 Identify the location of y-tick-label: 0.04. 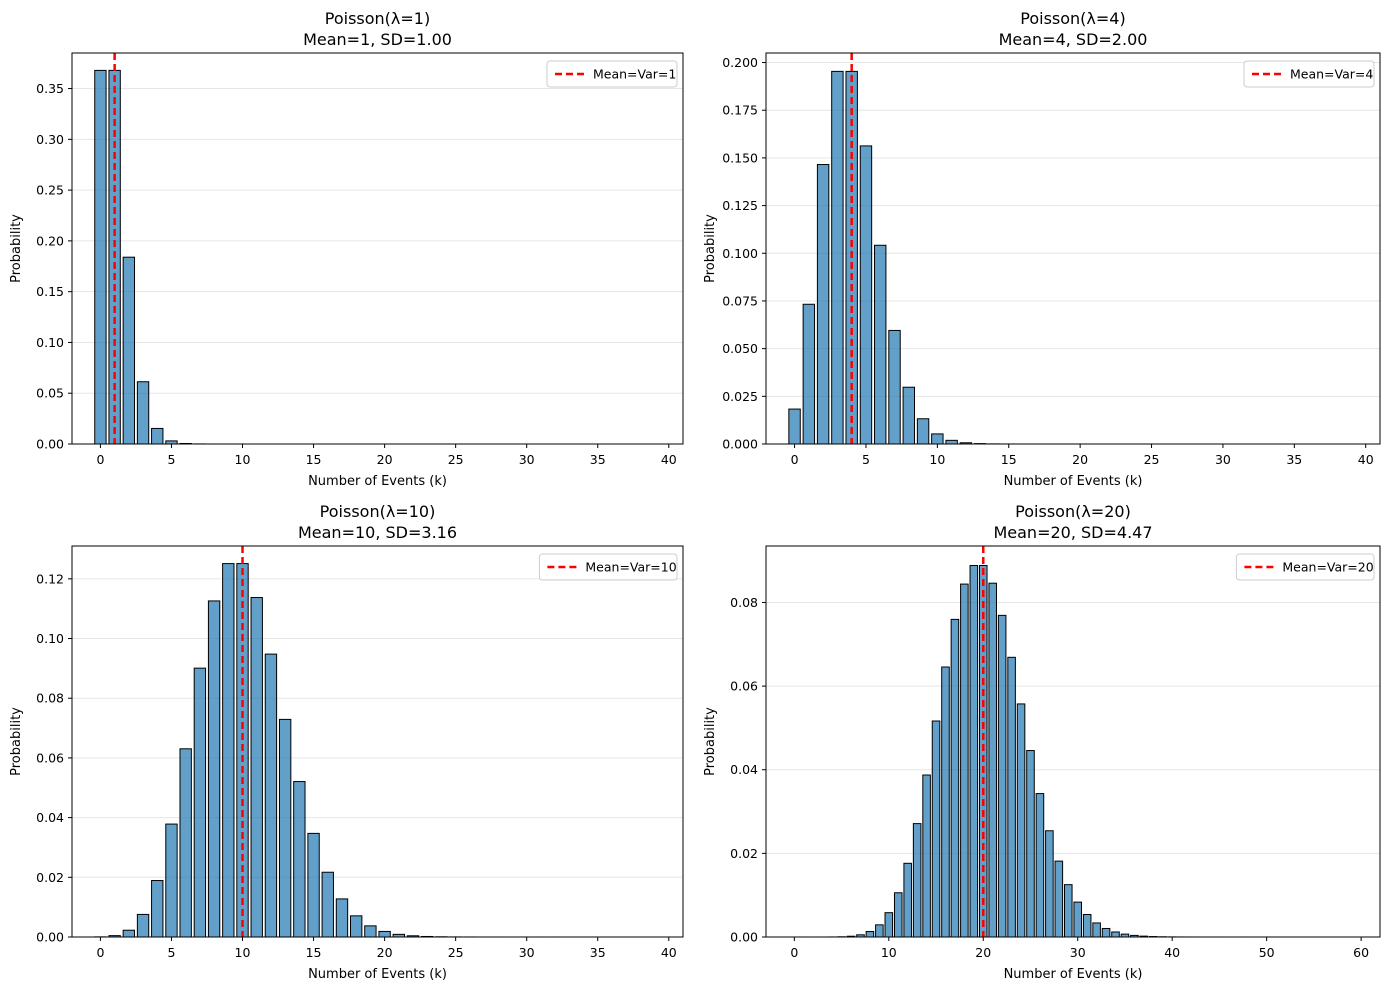
(744, 769).